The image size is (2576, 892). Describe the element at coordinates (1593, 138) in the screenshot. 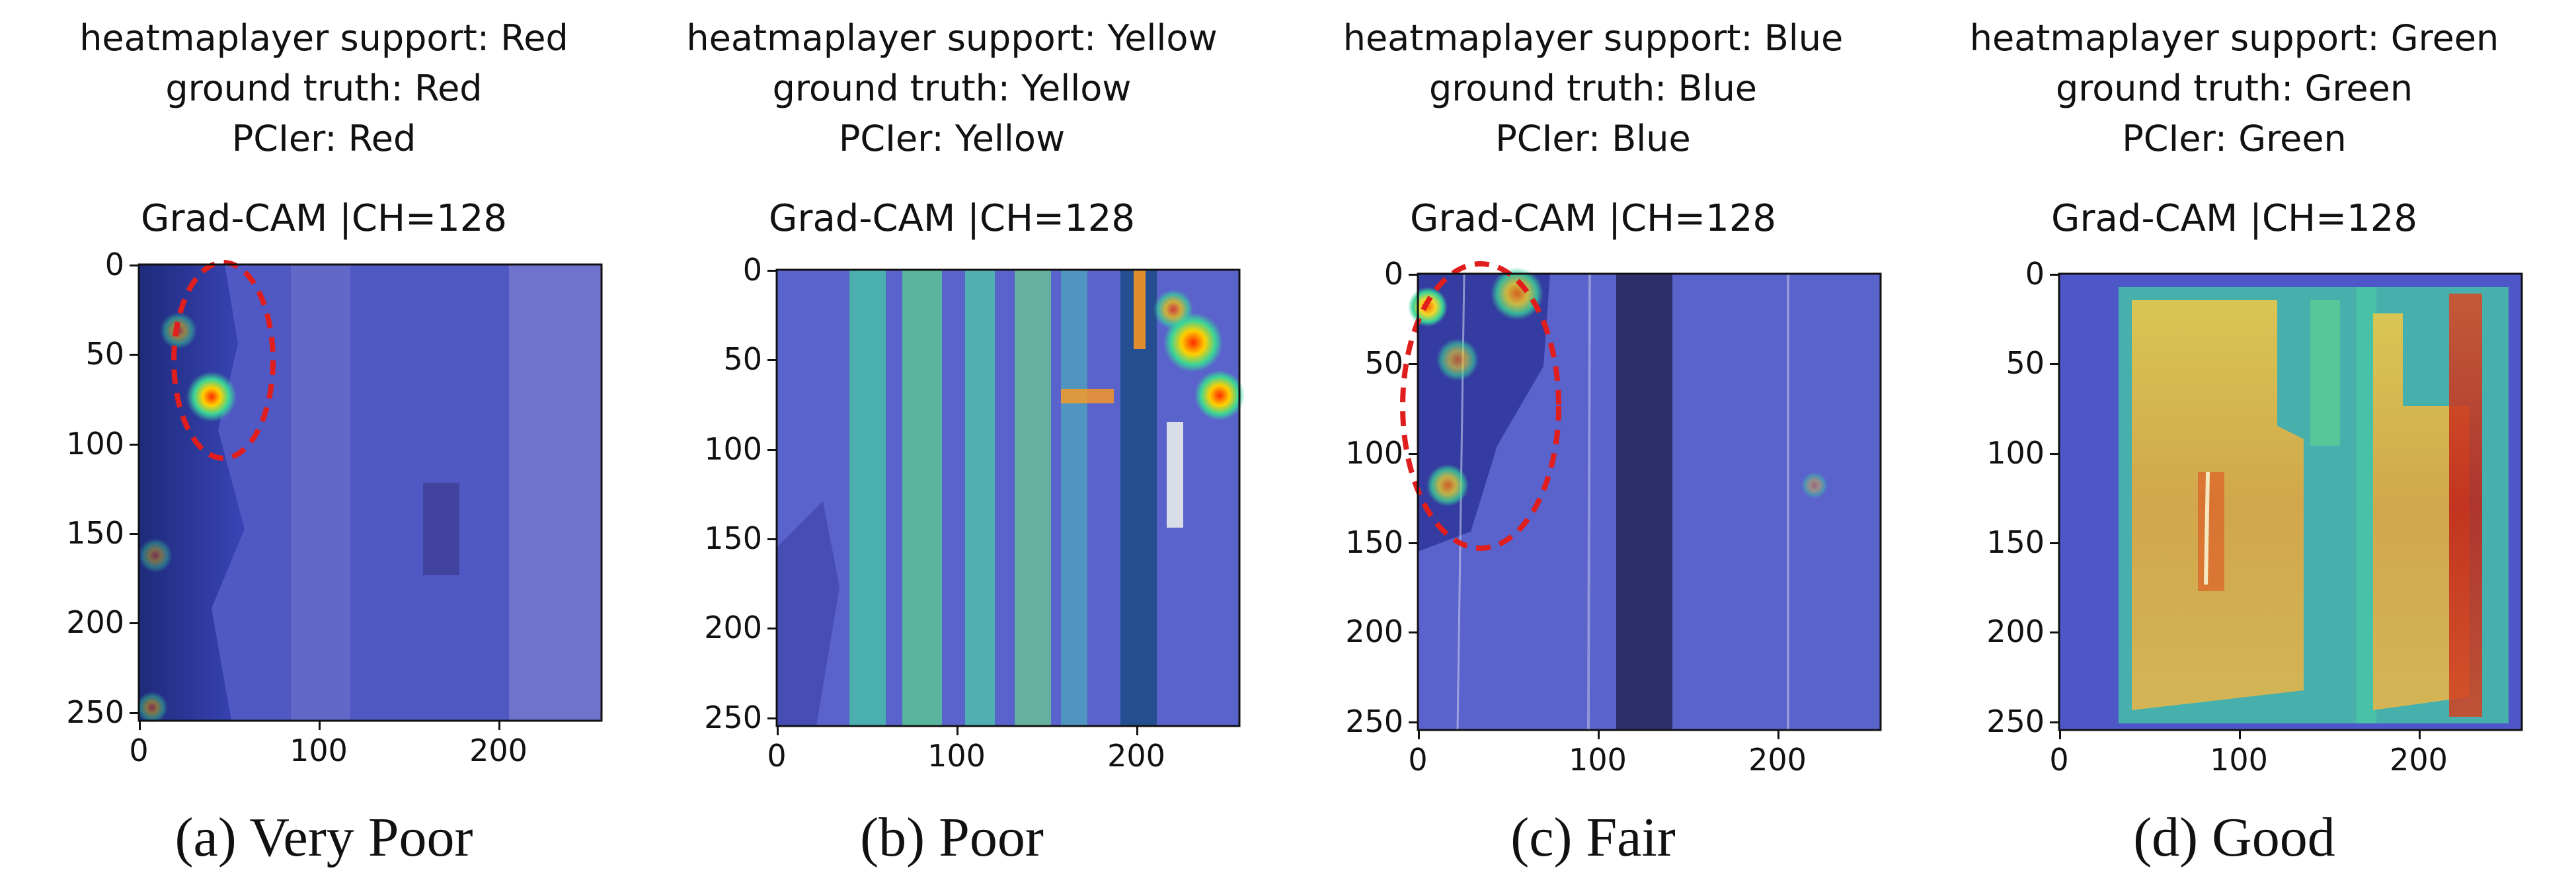

I see `header-pcier: PCIer: Blue` at that location.